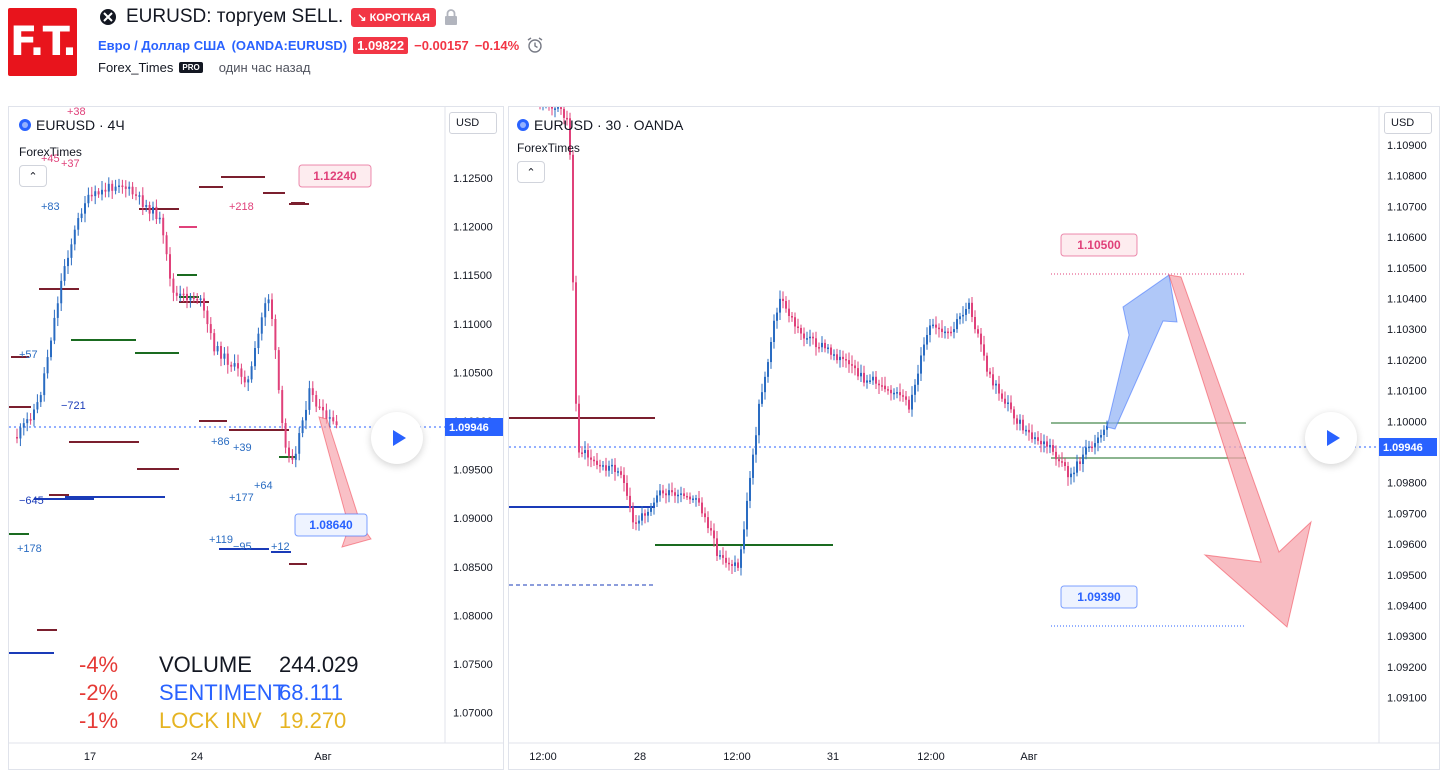 The image size is (1444, 774). I want to click on right-price-axis-label: 1.10500, so click(1407, 269).